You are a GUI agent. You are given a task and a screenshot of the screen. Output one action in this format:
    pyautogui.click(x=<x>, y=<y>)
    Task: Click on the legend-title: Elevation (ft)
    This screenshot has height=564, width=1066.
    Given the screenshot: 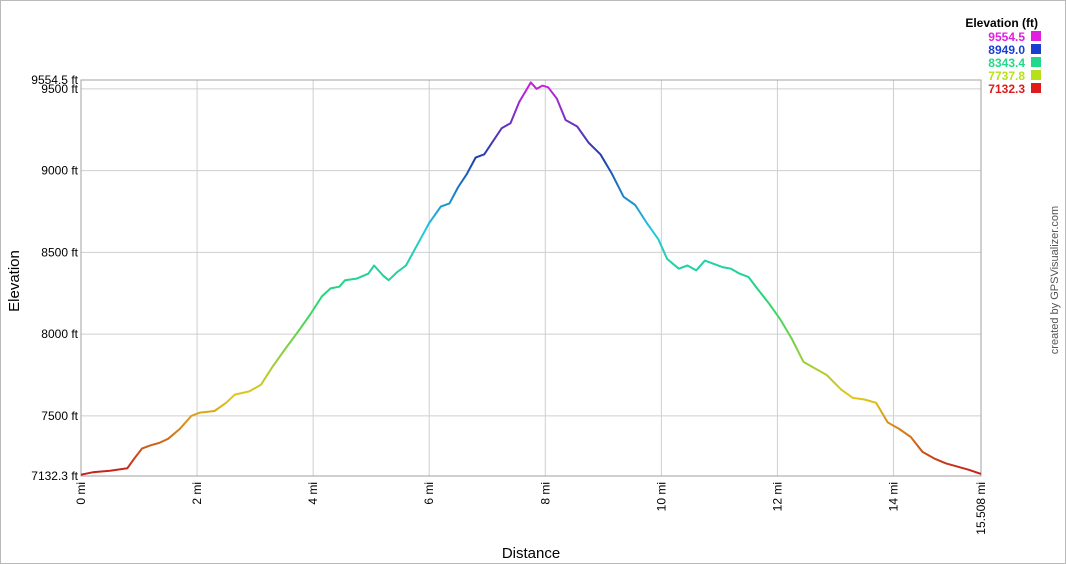 What is the action you would take?
    pyautogui.click(x=1001, y=23)
    